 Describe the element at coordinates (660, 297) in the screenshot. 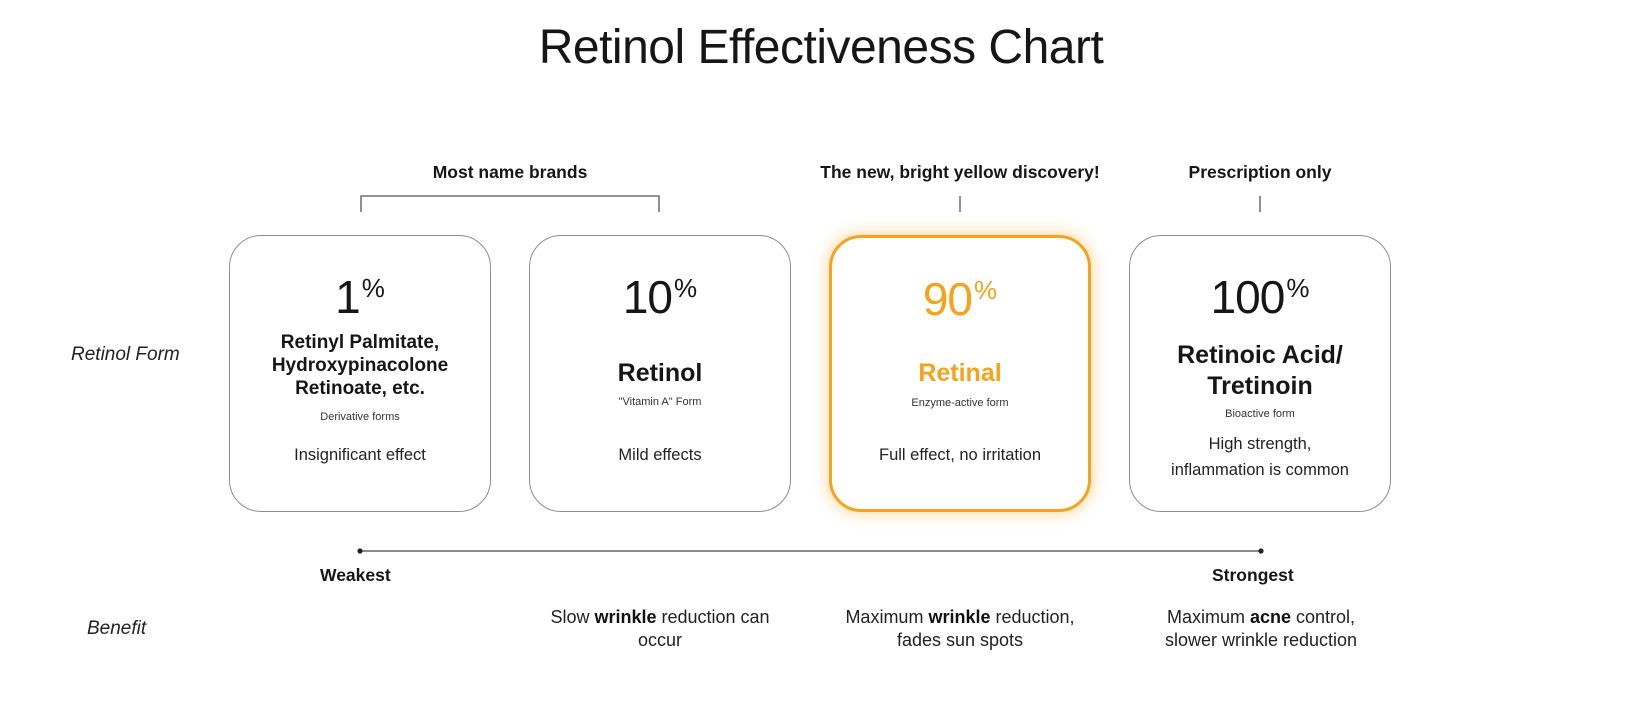

I see `card-percentage: 10%` at that location.